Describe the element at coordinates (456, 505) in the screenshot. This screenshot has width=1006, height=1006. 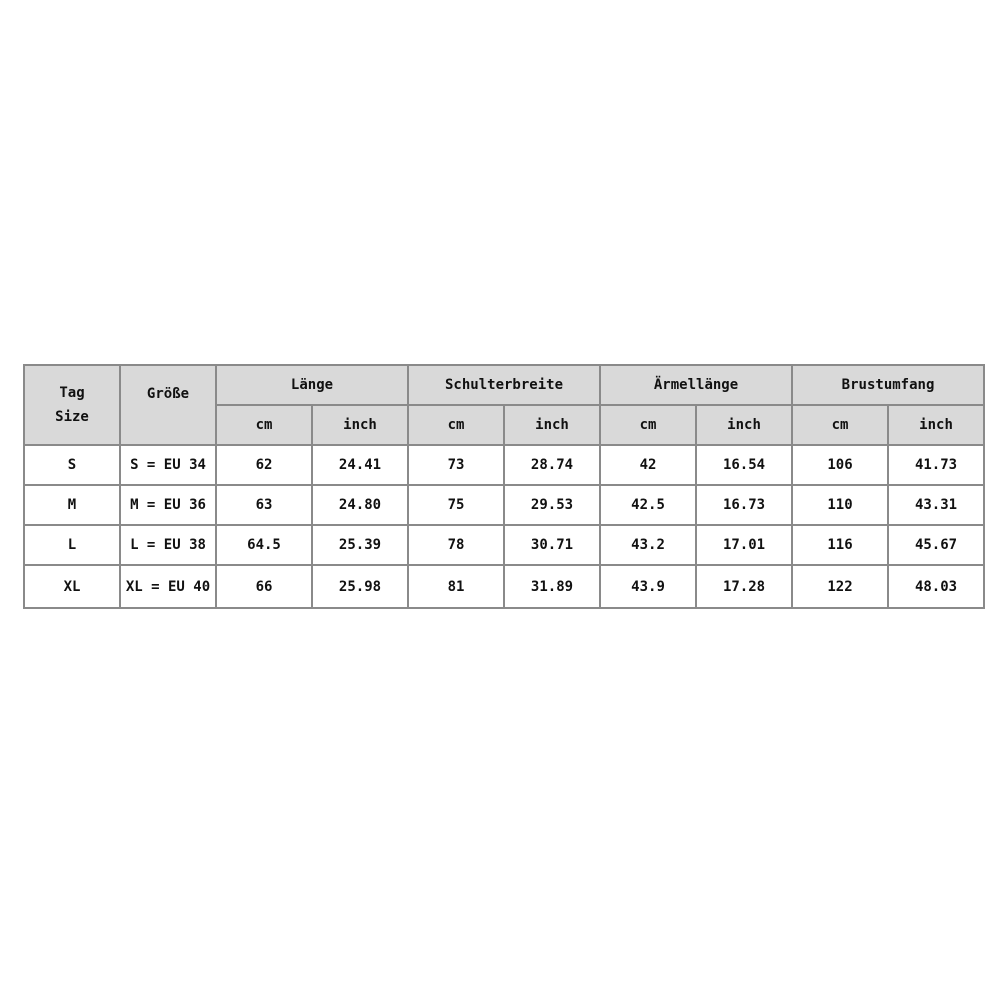
I see `value-cell: 75` at that location.